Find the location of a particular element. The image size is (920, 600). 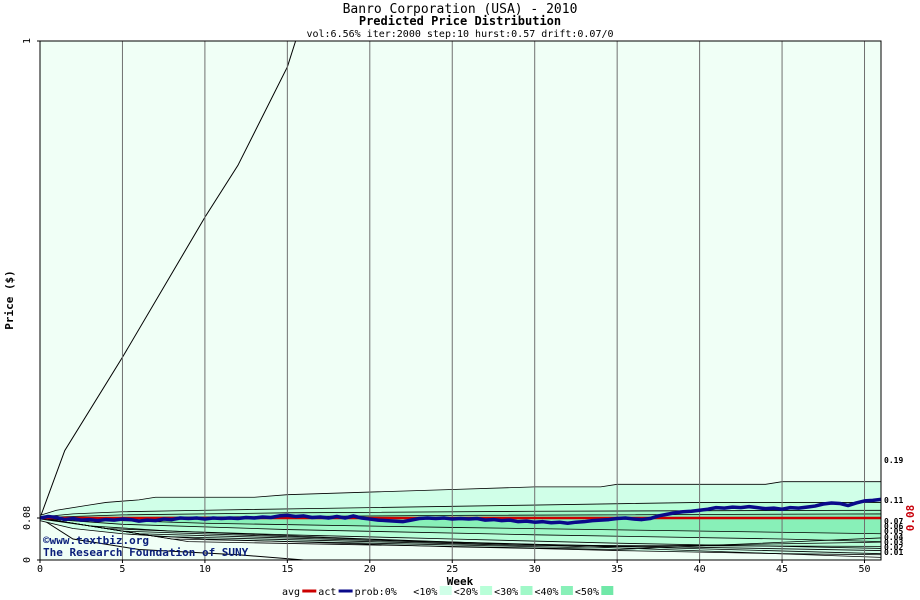

end-value-label: 0.11 is located at coordinates (893, 500).